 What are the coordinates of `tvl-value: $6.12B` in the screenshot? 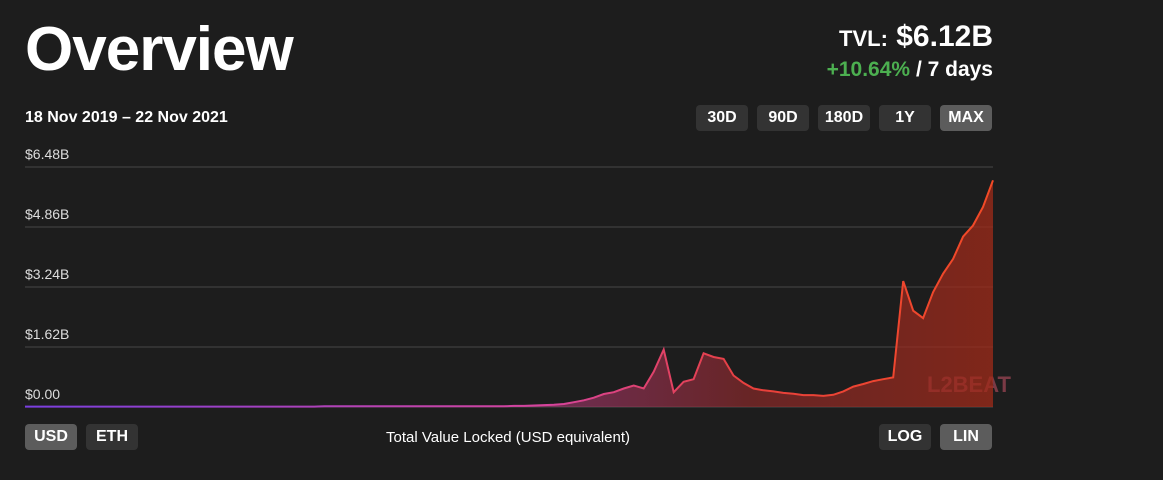 It's located at (944, 36).